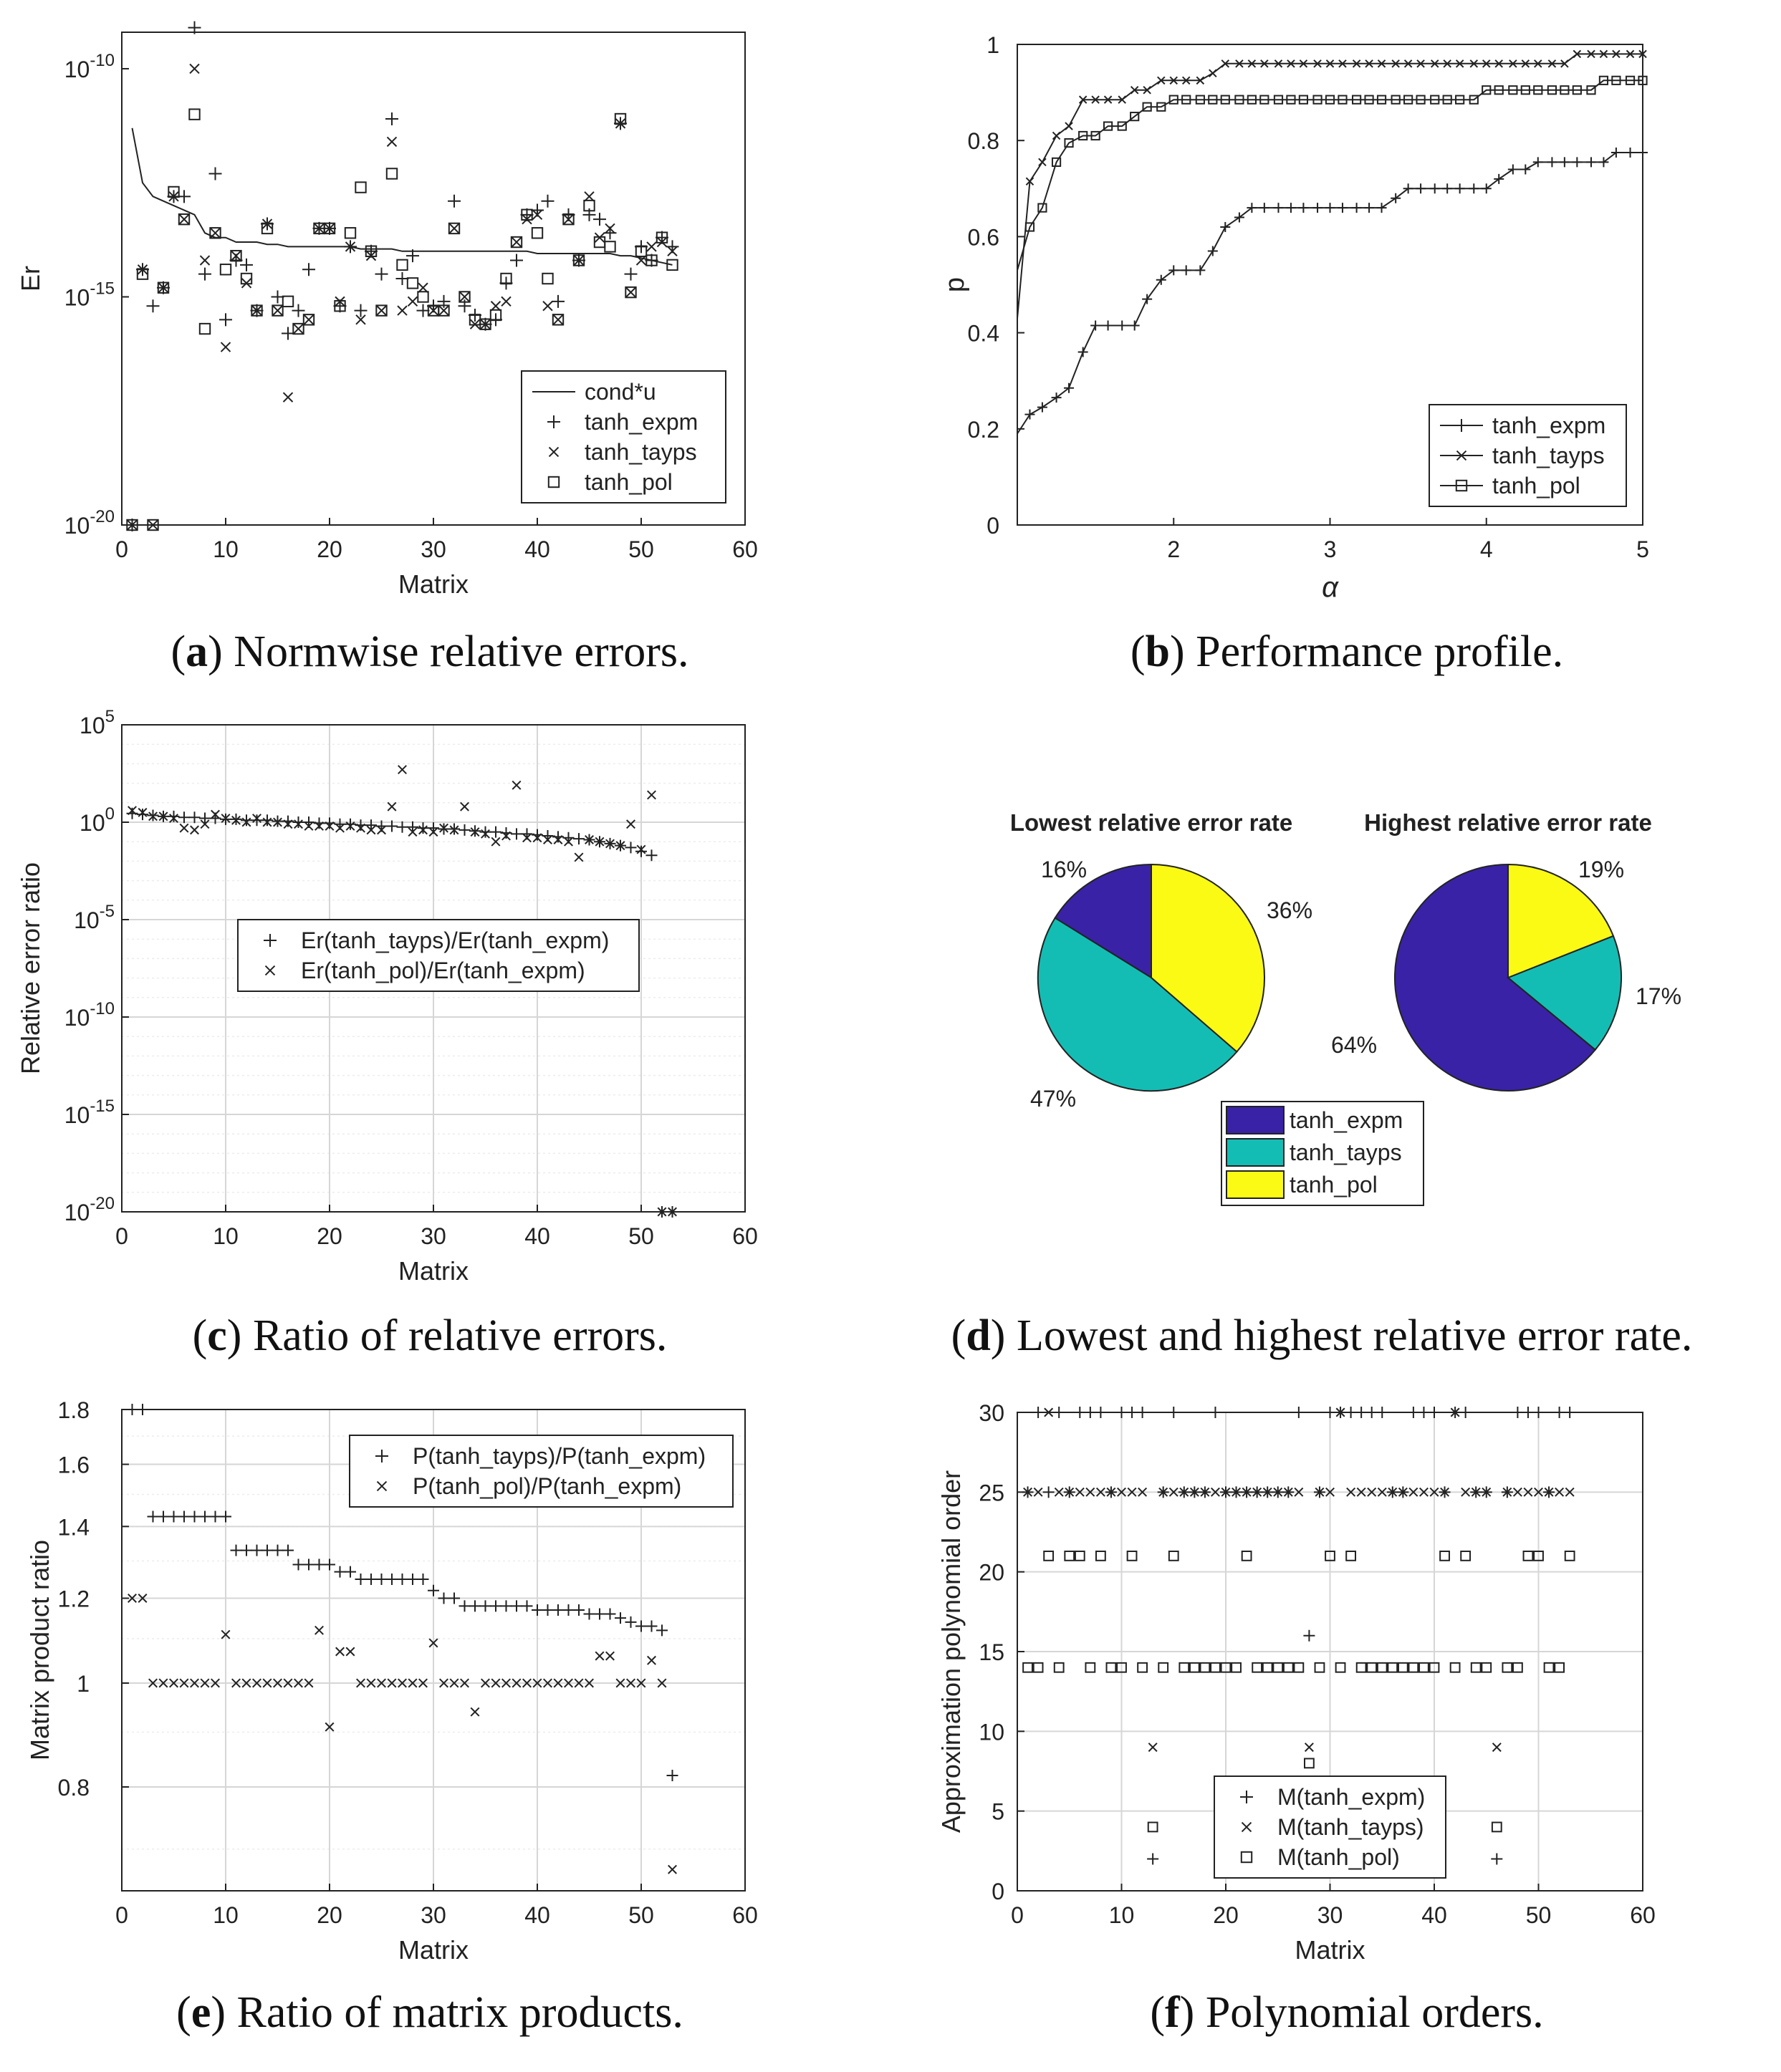 The image size is (1781, 2072). Describe the element at coordinates (434, 1950) in the screenshot. I see `x-axis-label: Matrix` at that location.